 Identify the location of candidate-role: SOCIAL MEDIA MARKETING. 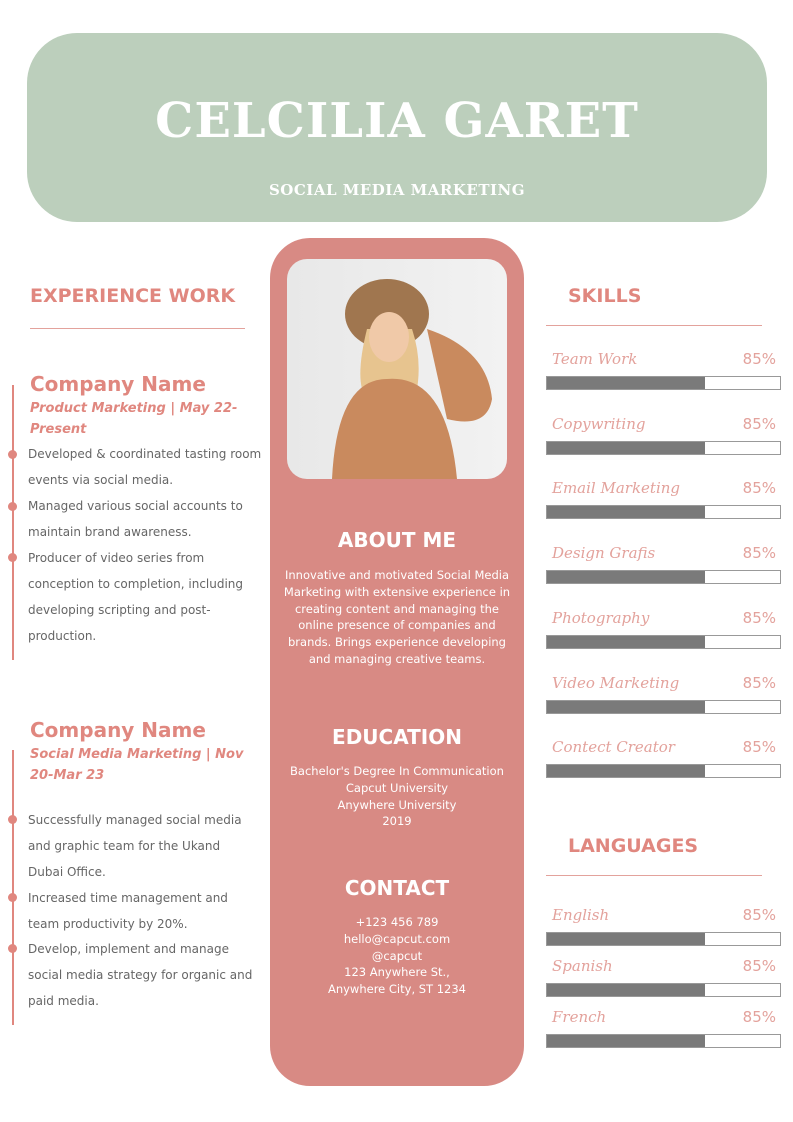
(397, 190).